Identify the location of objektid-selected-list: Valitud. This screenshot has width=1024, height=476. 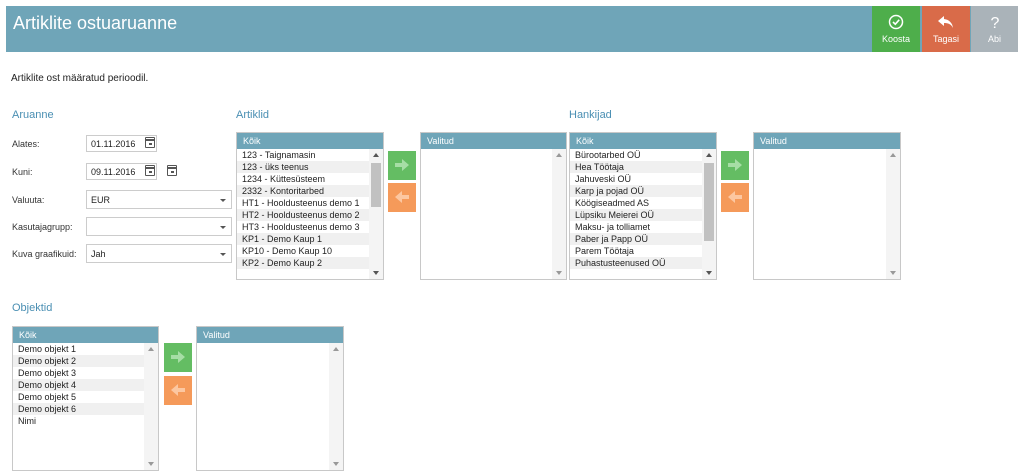
(270, 398).